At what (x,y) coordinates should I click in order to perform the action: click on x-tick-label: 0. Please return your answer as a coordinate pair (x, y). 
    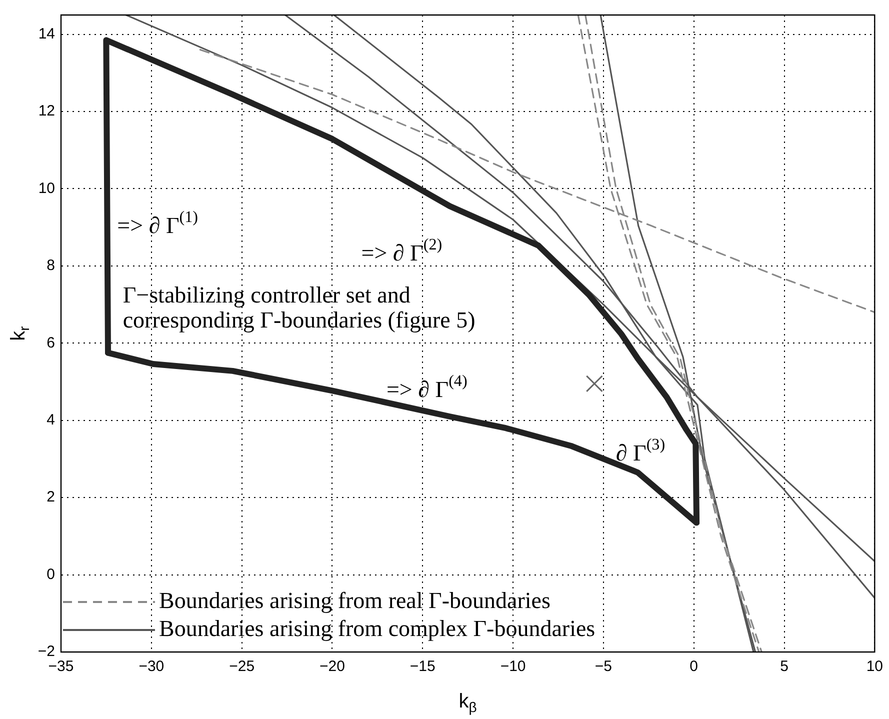
    Looking at the image, I should click on (694, 667).